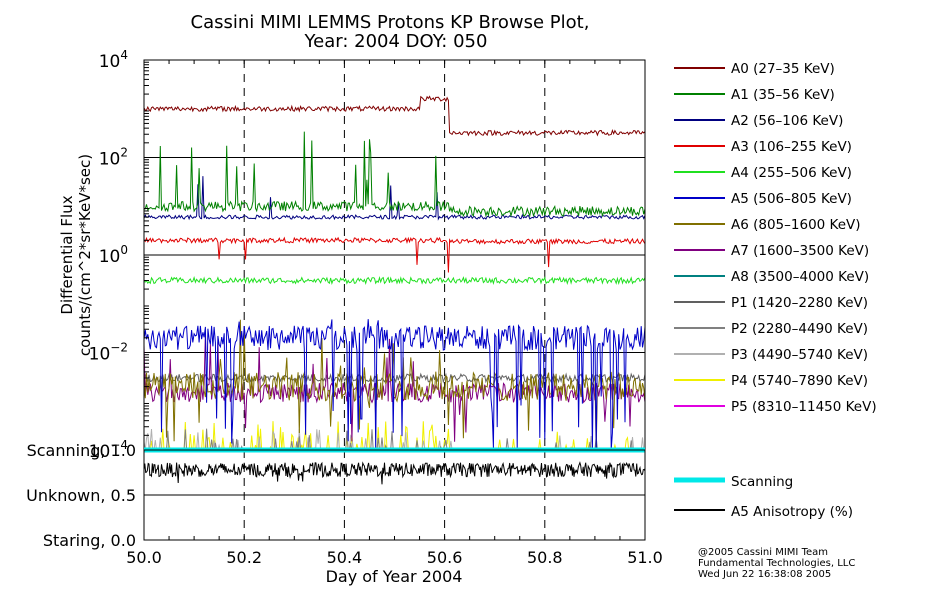 The width and height of the screenshot is (950, 600). I want to click on series-line-p3, so click(394, 440).